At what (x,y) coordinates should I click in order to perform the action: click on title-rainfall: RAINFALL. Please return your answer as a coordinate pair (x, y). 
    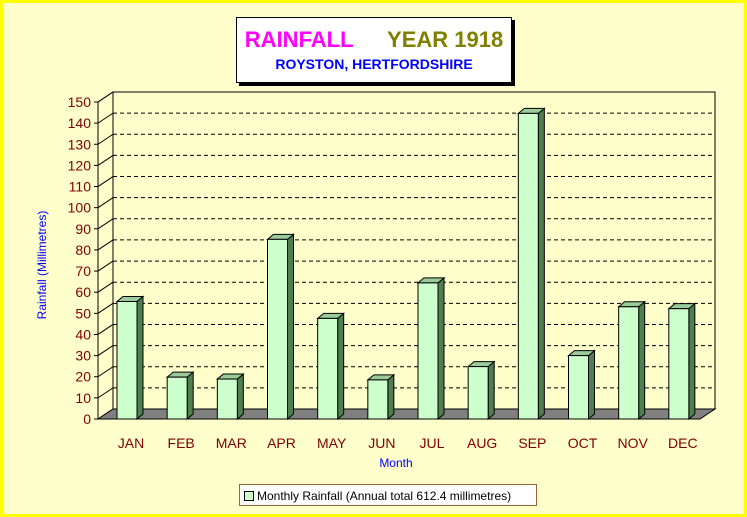
    Looking at the image, I should click on (299, 39).